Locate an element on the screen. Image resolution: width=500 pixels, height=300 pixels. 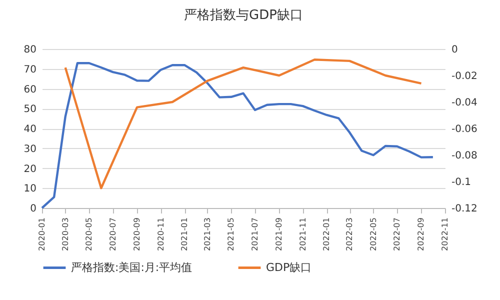
y-tick-label: 30 is located at coordinates (30, 149).